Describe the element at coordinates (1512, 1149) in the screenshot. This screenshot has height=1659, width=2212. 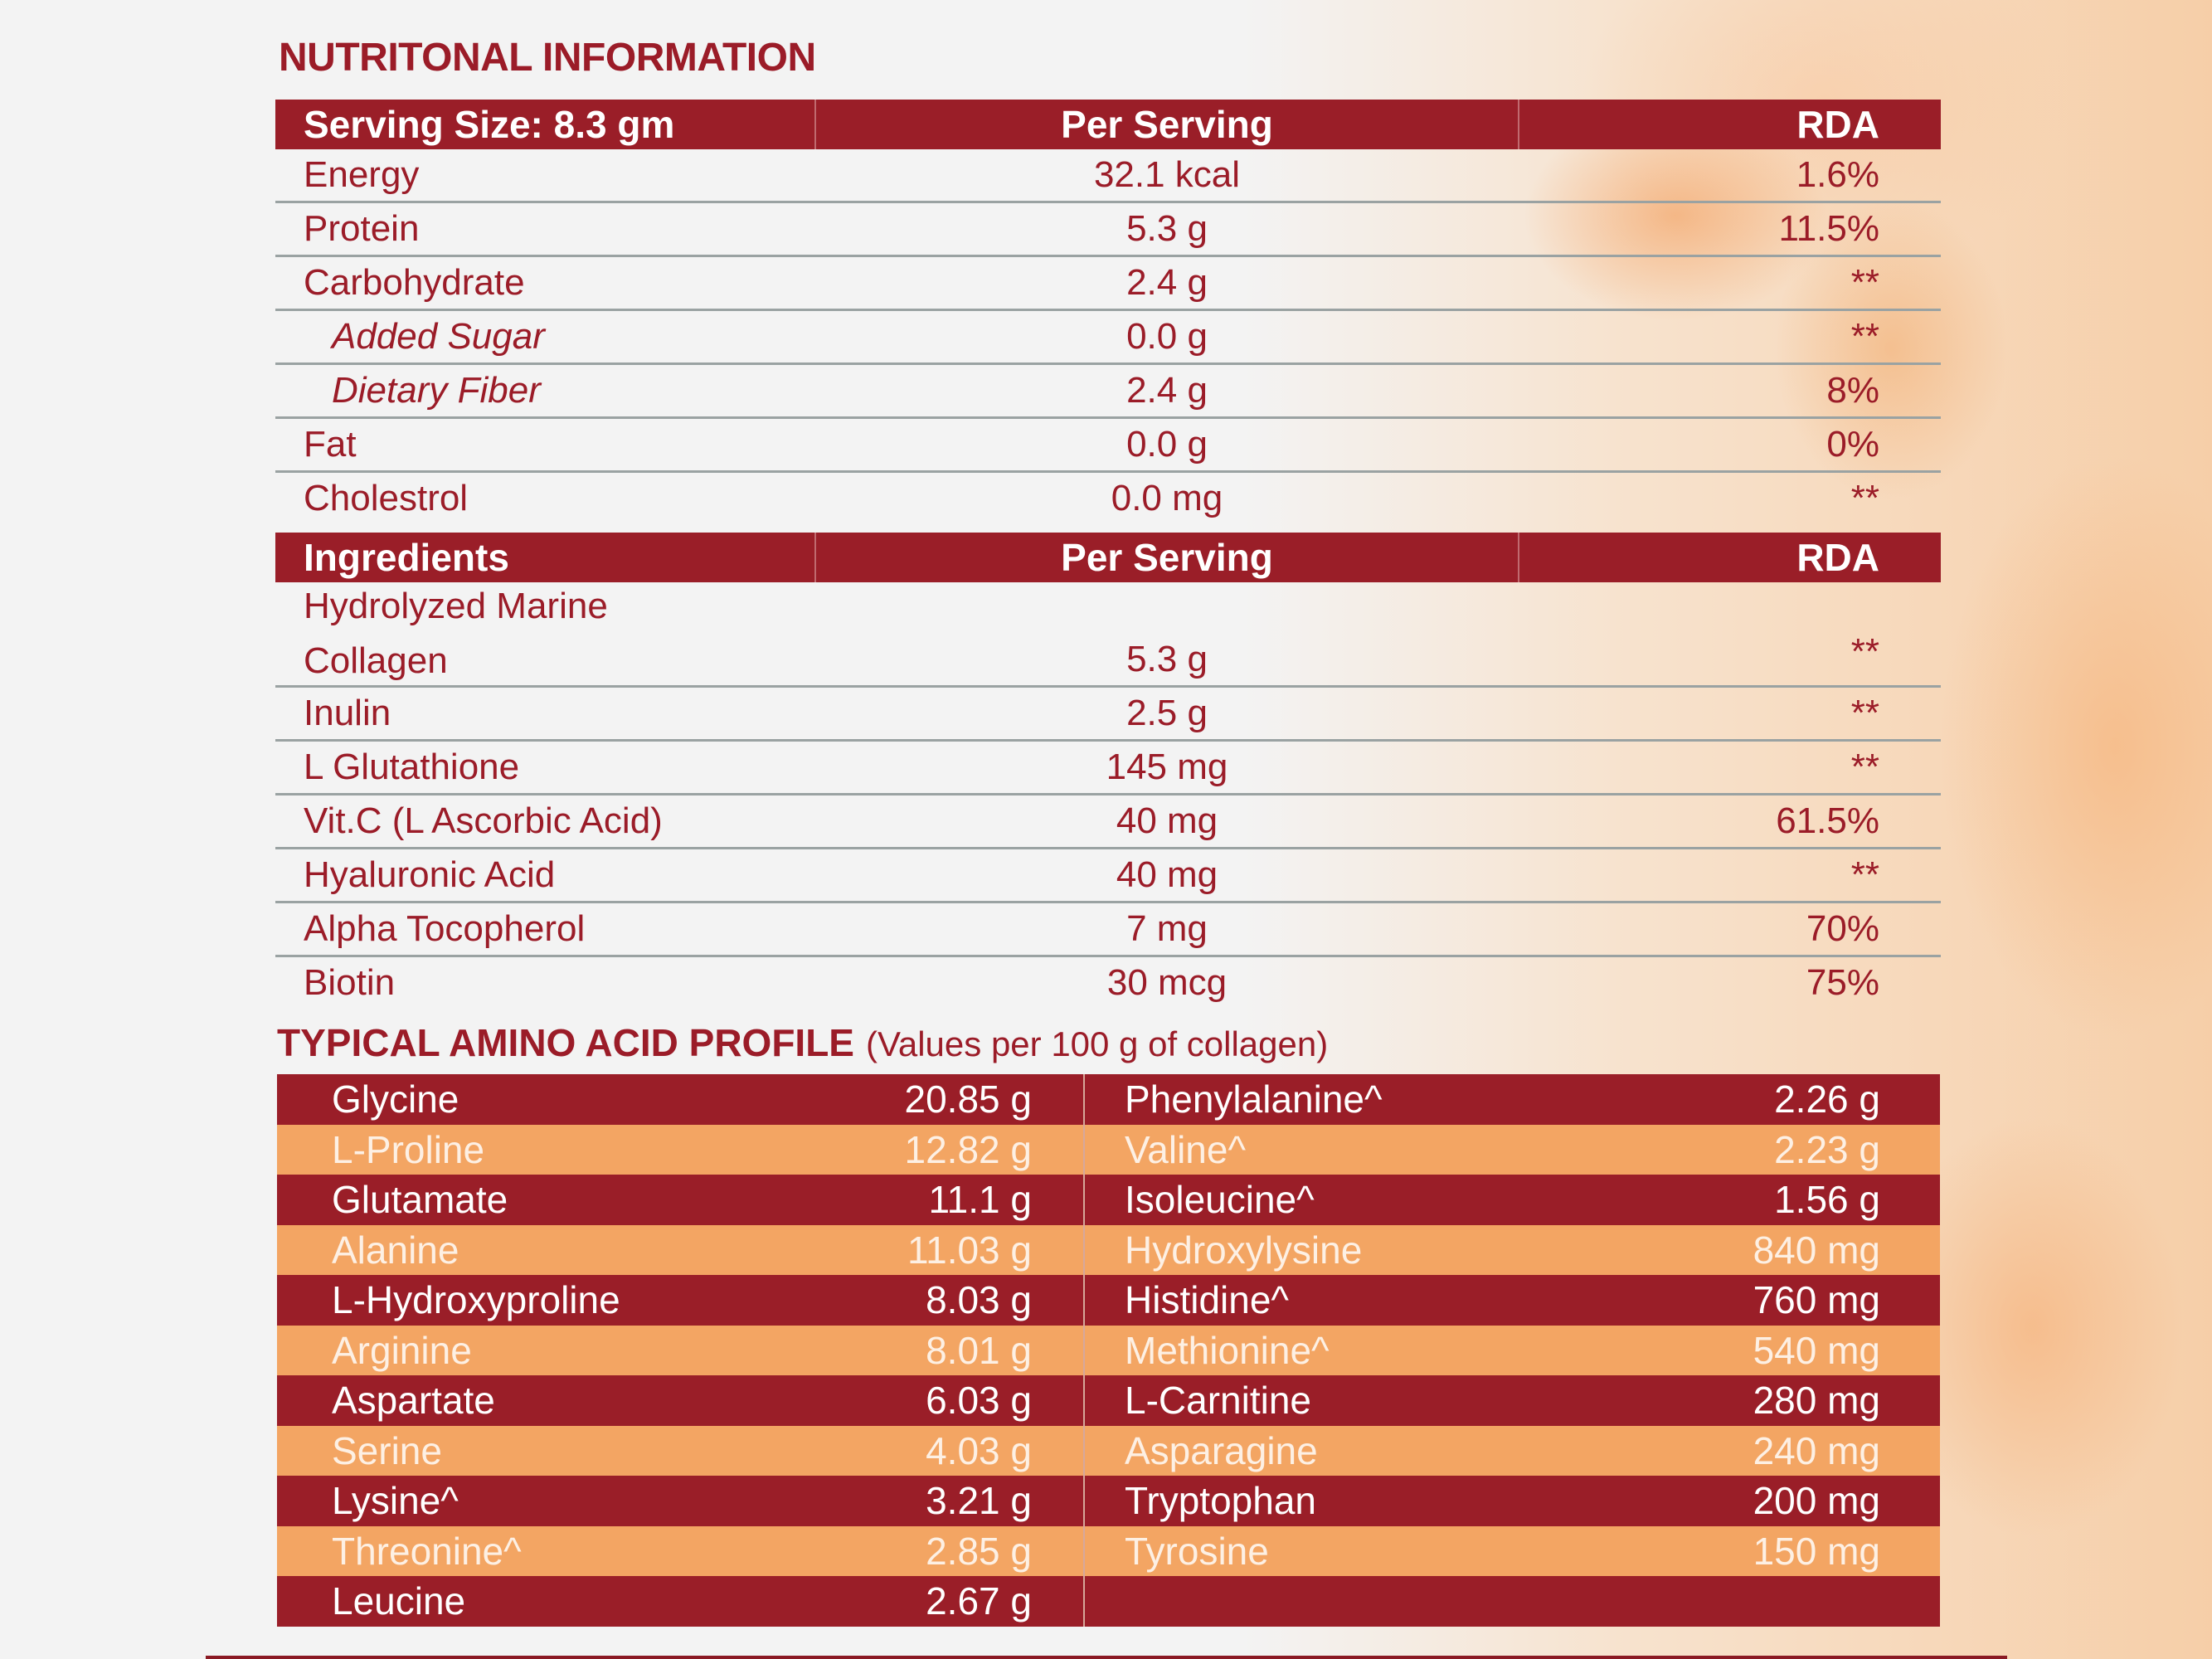
I see `amino-row: Valine^ 2.23 g` at that location.